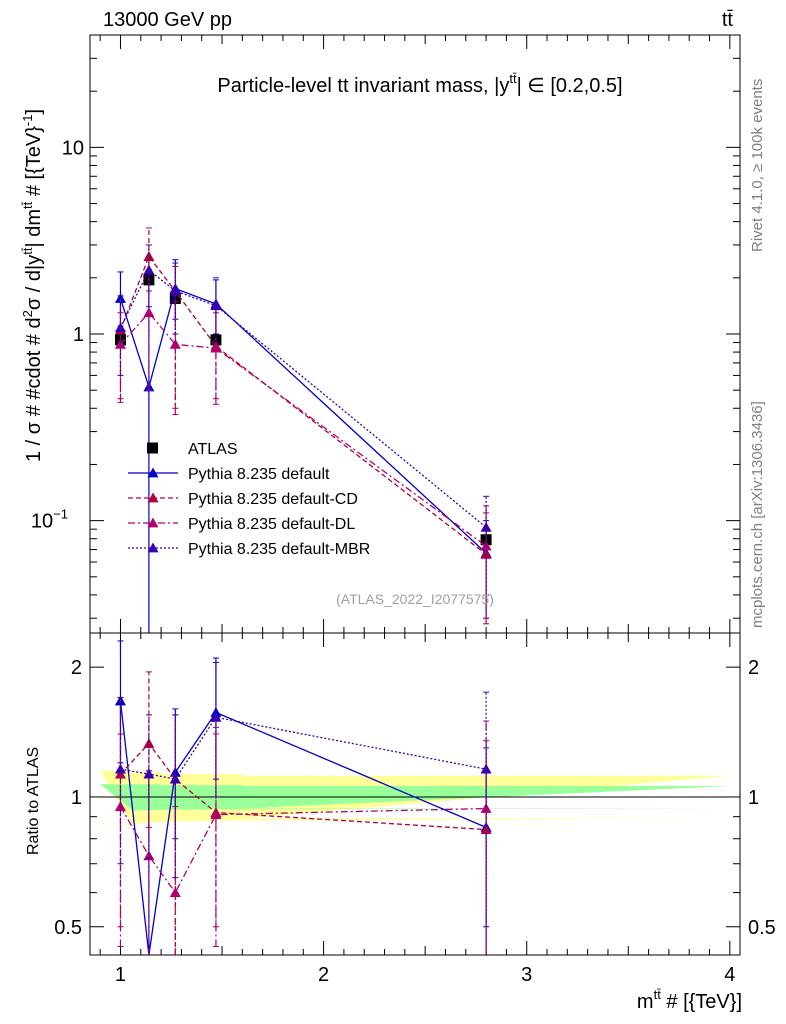 This screenshot has height=1024, width=786. Describe the element at coordinates (76, 668) in the screenshot. I see `ratio-ytick-label: 2` at that location.